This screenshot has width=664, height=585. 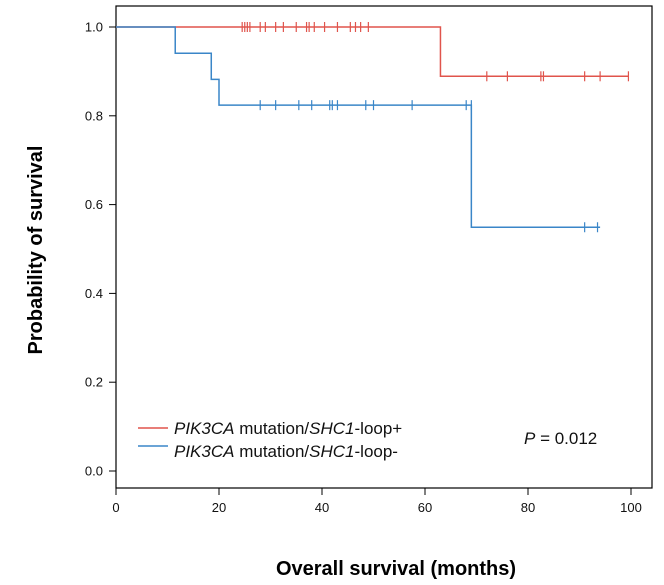 I want to click on p-value-symbol: P, so click(x=530, y=438).